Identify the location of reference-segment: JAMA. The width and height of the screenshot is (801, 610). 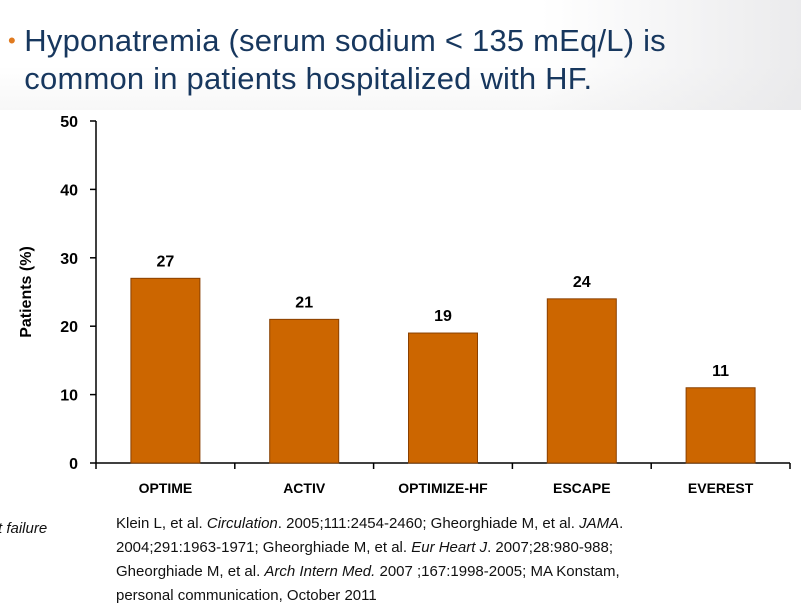
(599, 523).